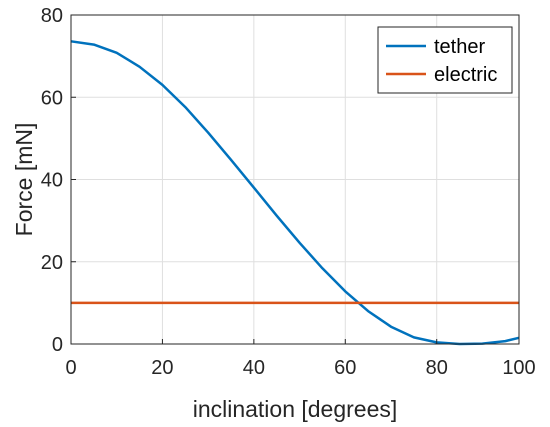 Image resolution: width=550 pixels, height=427 pixels. I want to click on y-axis-label: Force [mN], so click(24, 180).